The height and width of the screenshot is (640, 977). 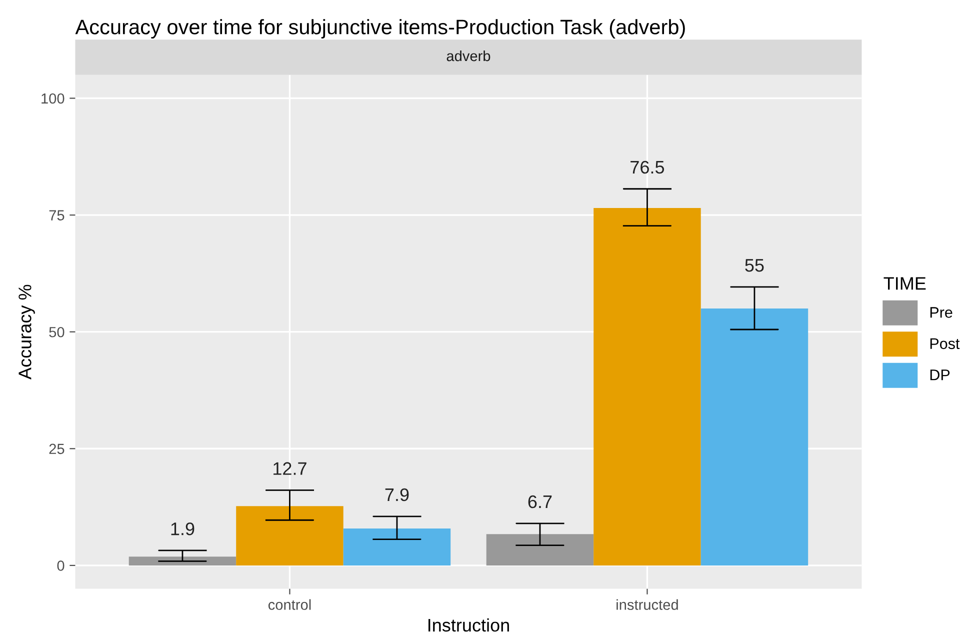 What do you see at coordinates (647, 604) in the screenshot?
I see `x-tick-label: instructed` at bounding box center [647, 604].